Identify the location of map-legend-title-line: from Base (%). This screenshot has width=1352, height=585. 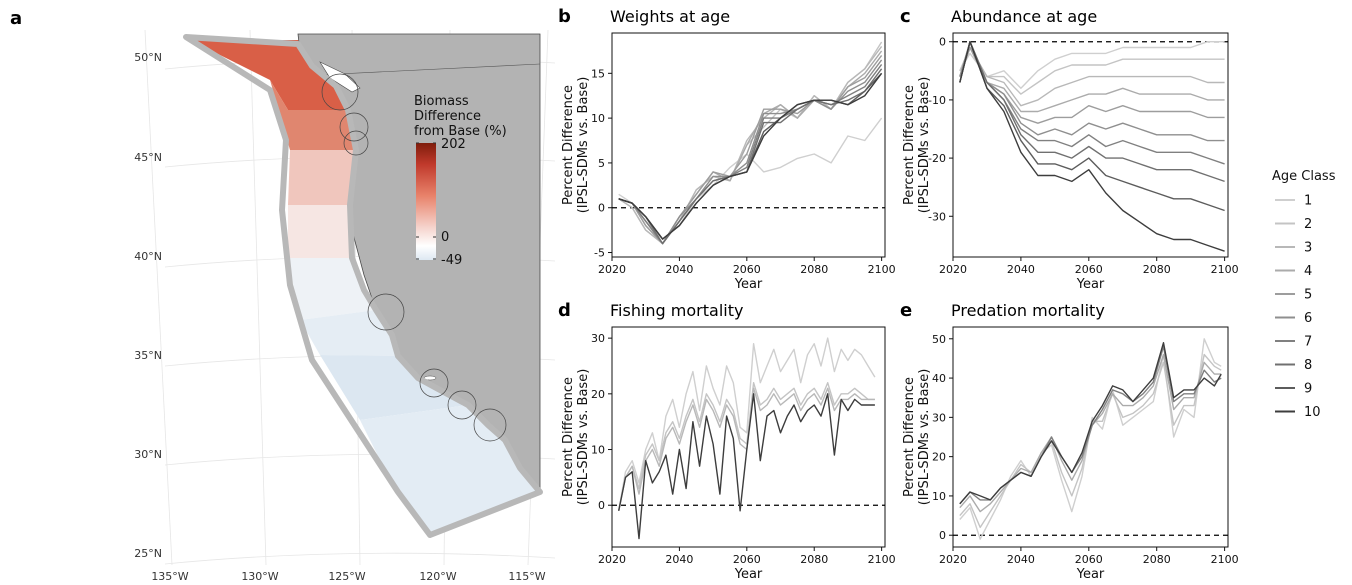
(460, 131).